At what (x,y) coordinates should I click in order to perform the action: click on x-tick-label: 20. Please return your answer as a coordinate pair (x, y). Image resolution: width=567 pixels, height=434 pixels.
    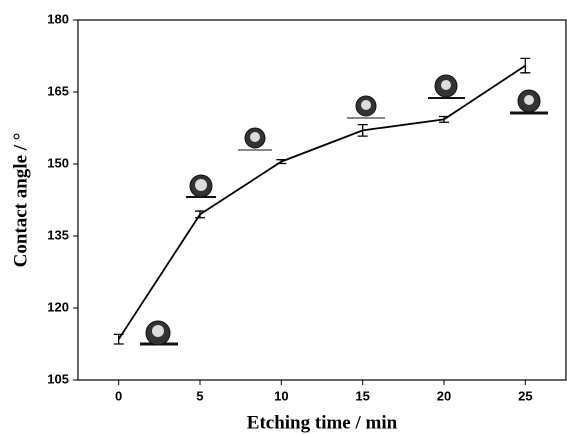
    Looking at the image, I should click on (444, 395).